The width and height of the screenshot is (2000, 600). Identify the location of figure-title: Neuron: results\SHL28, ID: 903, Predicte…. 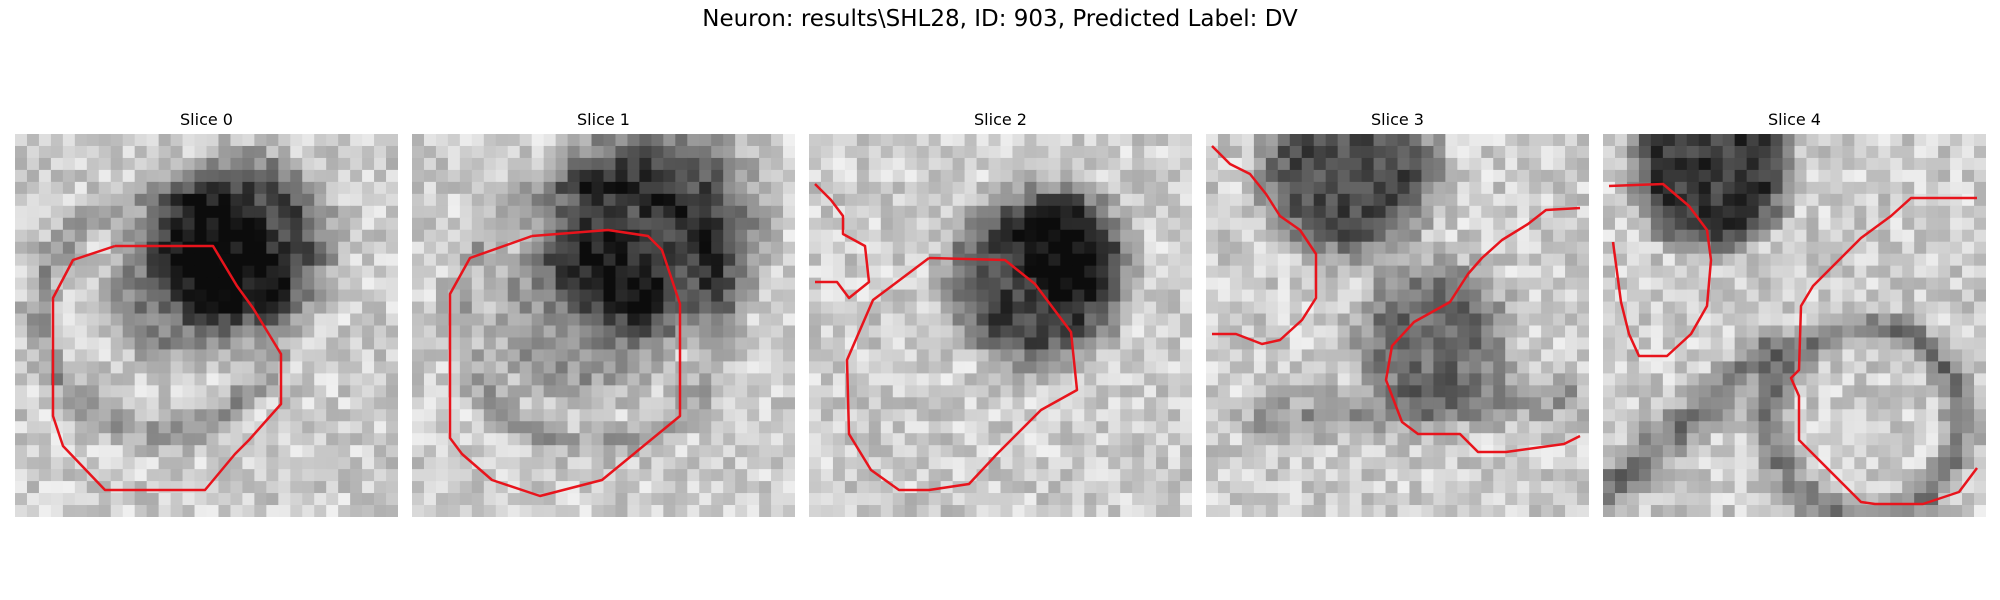
(1000, 19).